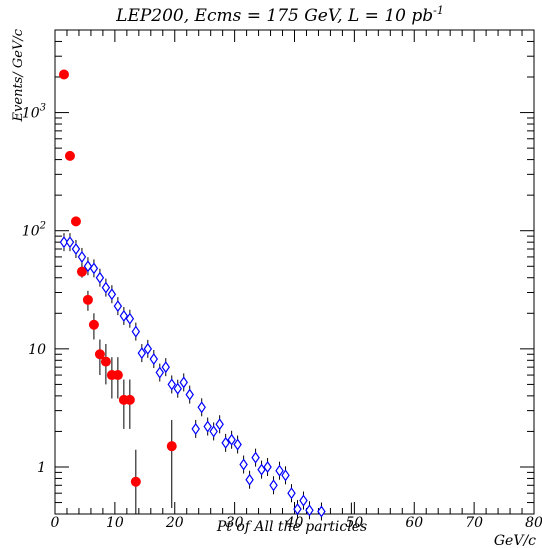 This screenshot has height=548, width=542. What do you see at coordinates (274, 16) in the screenshot?
I see `chart-title-main: LEP200, Ecms = 175 GeV, L = 10 pb` at bounding box center [274, 16].